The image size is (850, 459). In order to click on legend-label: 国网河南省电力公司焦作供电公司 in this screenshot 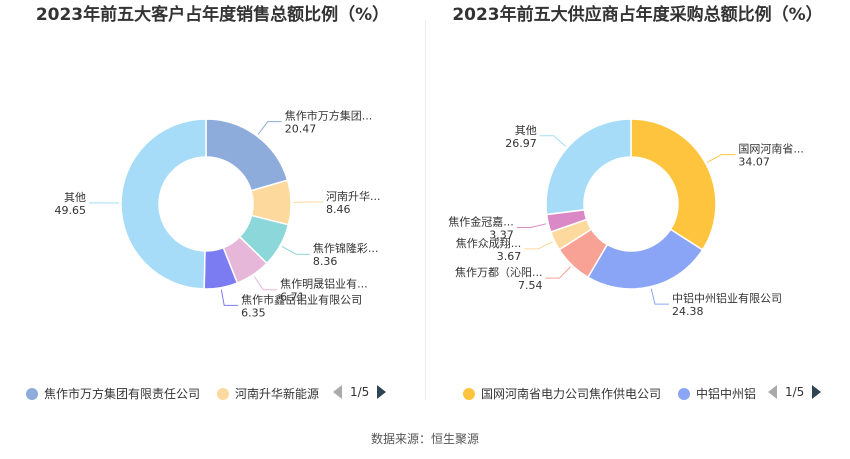, I will do `click(571, 394)`.